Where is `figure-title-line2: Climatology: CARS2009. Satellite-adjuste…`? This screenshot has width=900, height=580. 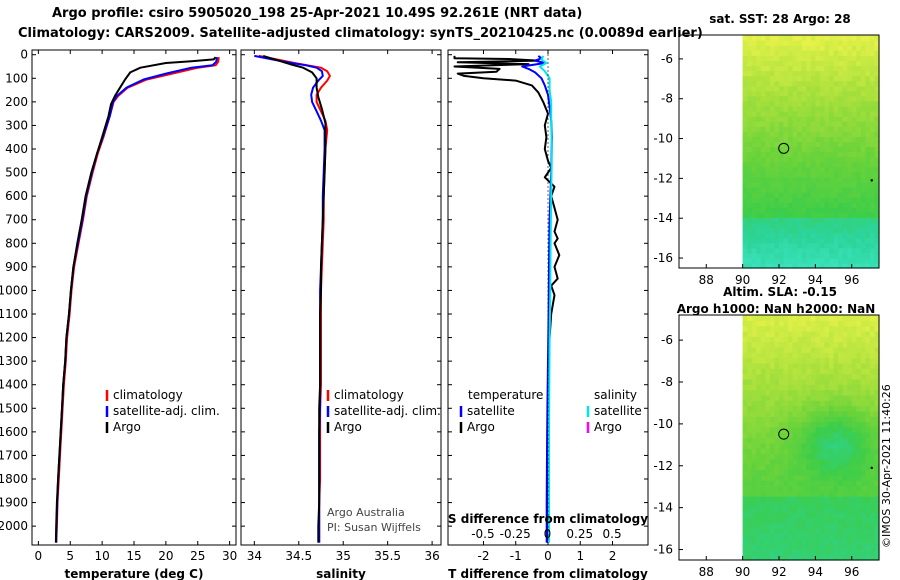 figure-title-line2: Climatology: CARS2009. Satellite-adjuste… is located at coordinates (360, 33).